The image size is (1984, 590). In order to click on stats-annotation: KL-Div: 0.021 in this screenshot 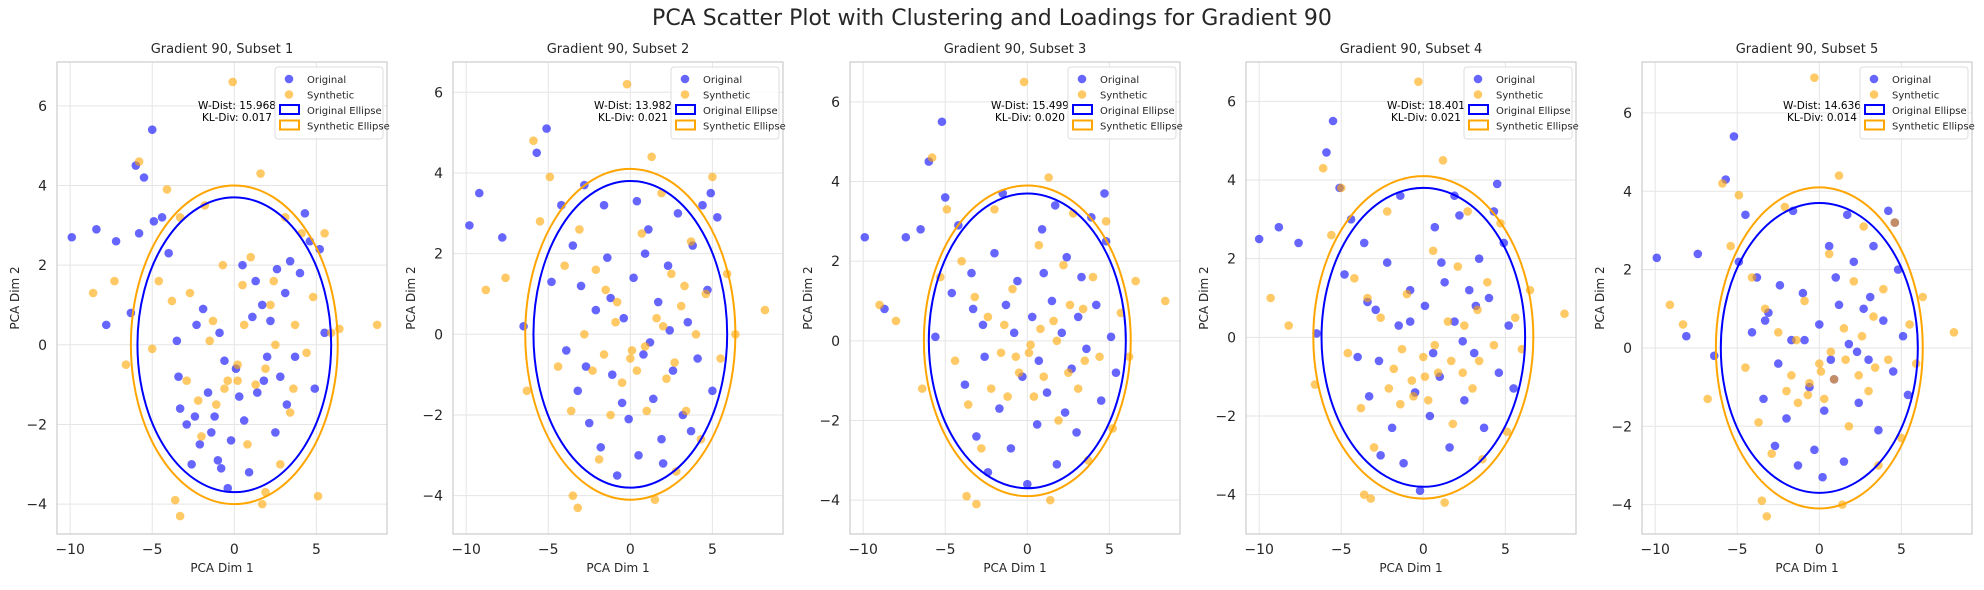, I will do `click(1426, 118)`.